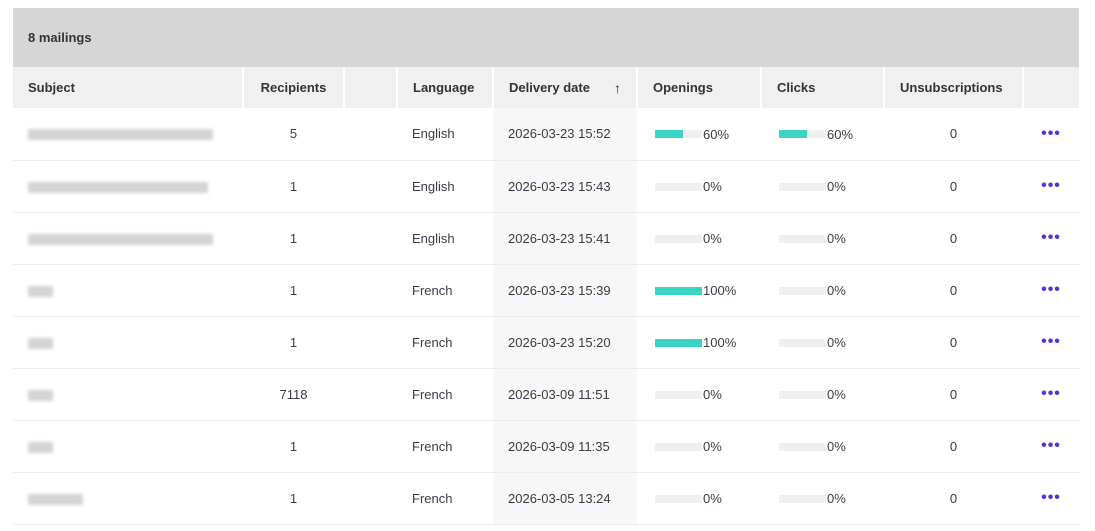 Image resolution: width=1095 pixels, height=531 pixels. What do you see at coordinates (565, 342) in the screenshot?
I see `delivery-date-cell: 2026-03-23 15:20` at bounding box center [565, 342].